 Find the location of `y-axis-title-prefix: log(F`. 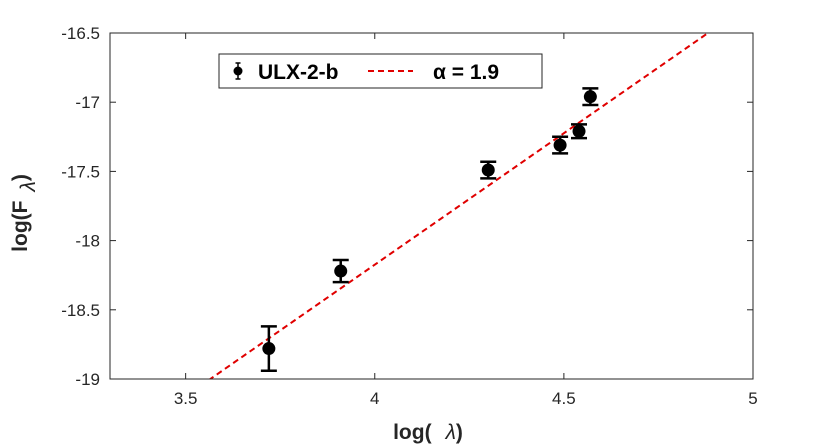

y-axis-title-prefix: log(F is located at coordinates (20, 225).